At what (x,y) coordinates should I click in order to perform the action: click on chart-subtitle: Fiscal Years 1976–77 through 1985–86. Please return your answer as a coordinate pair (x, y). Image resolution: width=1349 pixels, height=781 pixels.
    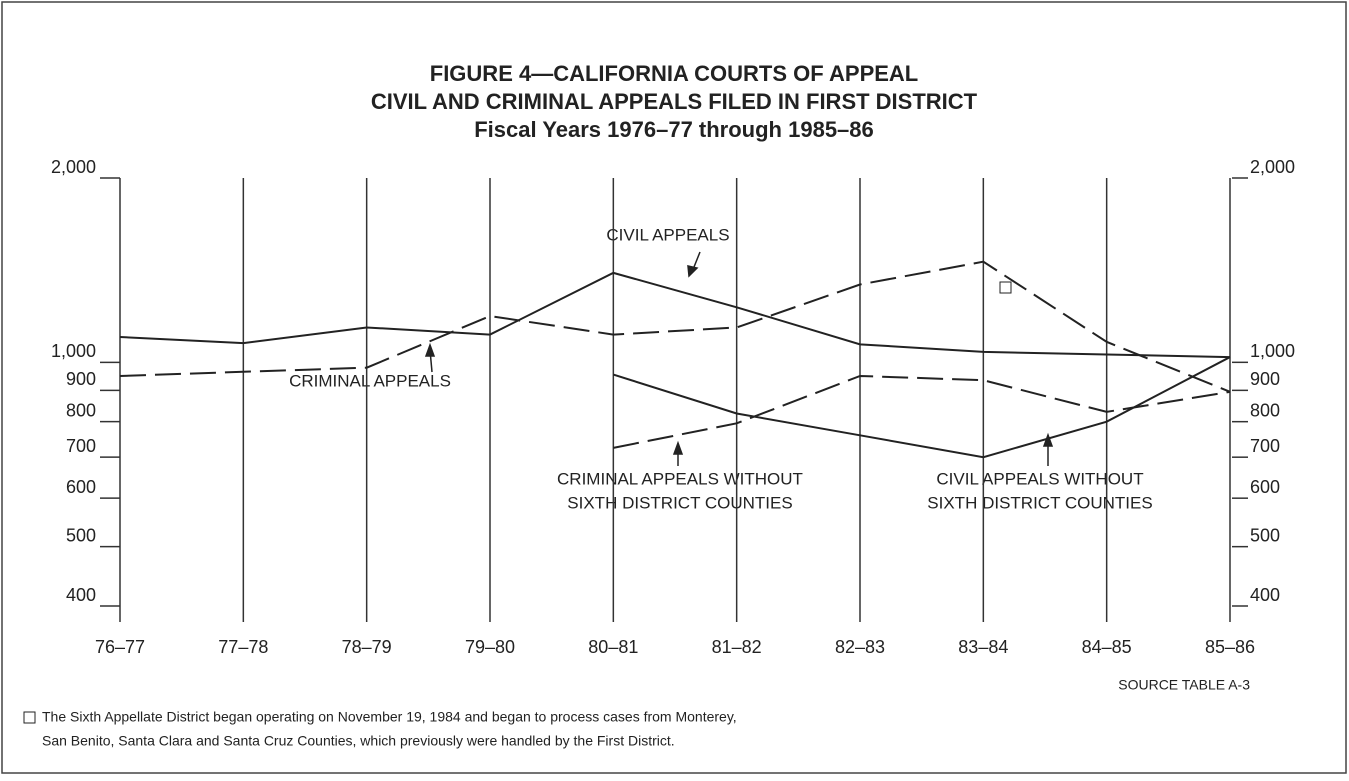
    Looking at the image, I should click on (674, 129).